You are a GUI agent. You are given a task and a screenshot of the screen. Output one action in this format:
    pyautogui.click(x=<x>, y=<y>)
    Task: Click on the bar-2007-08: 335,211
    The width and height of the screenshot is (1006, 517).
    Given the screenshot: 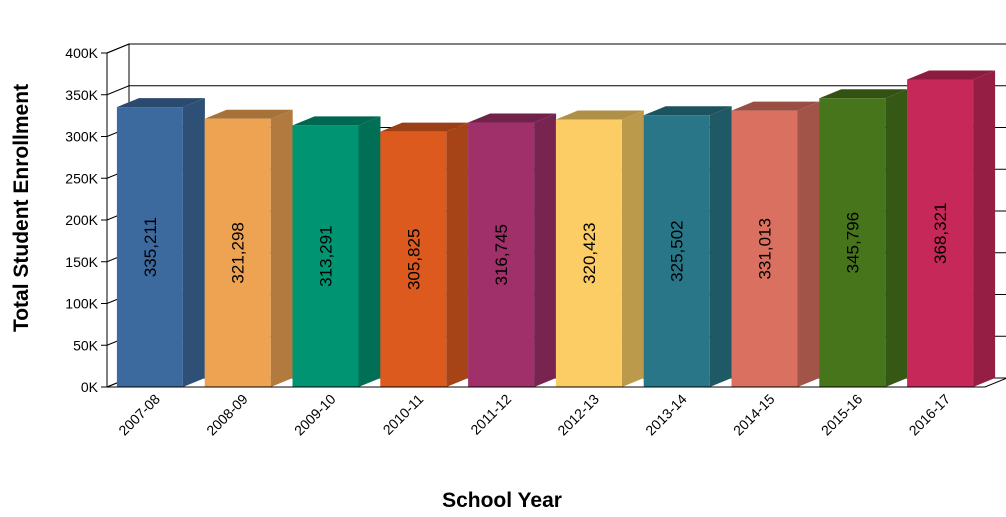 What is the action you would take?
    pyautogui.click(x=160, y=242)
    